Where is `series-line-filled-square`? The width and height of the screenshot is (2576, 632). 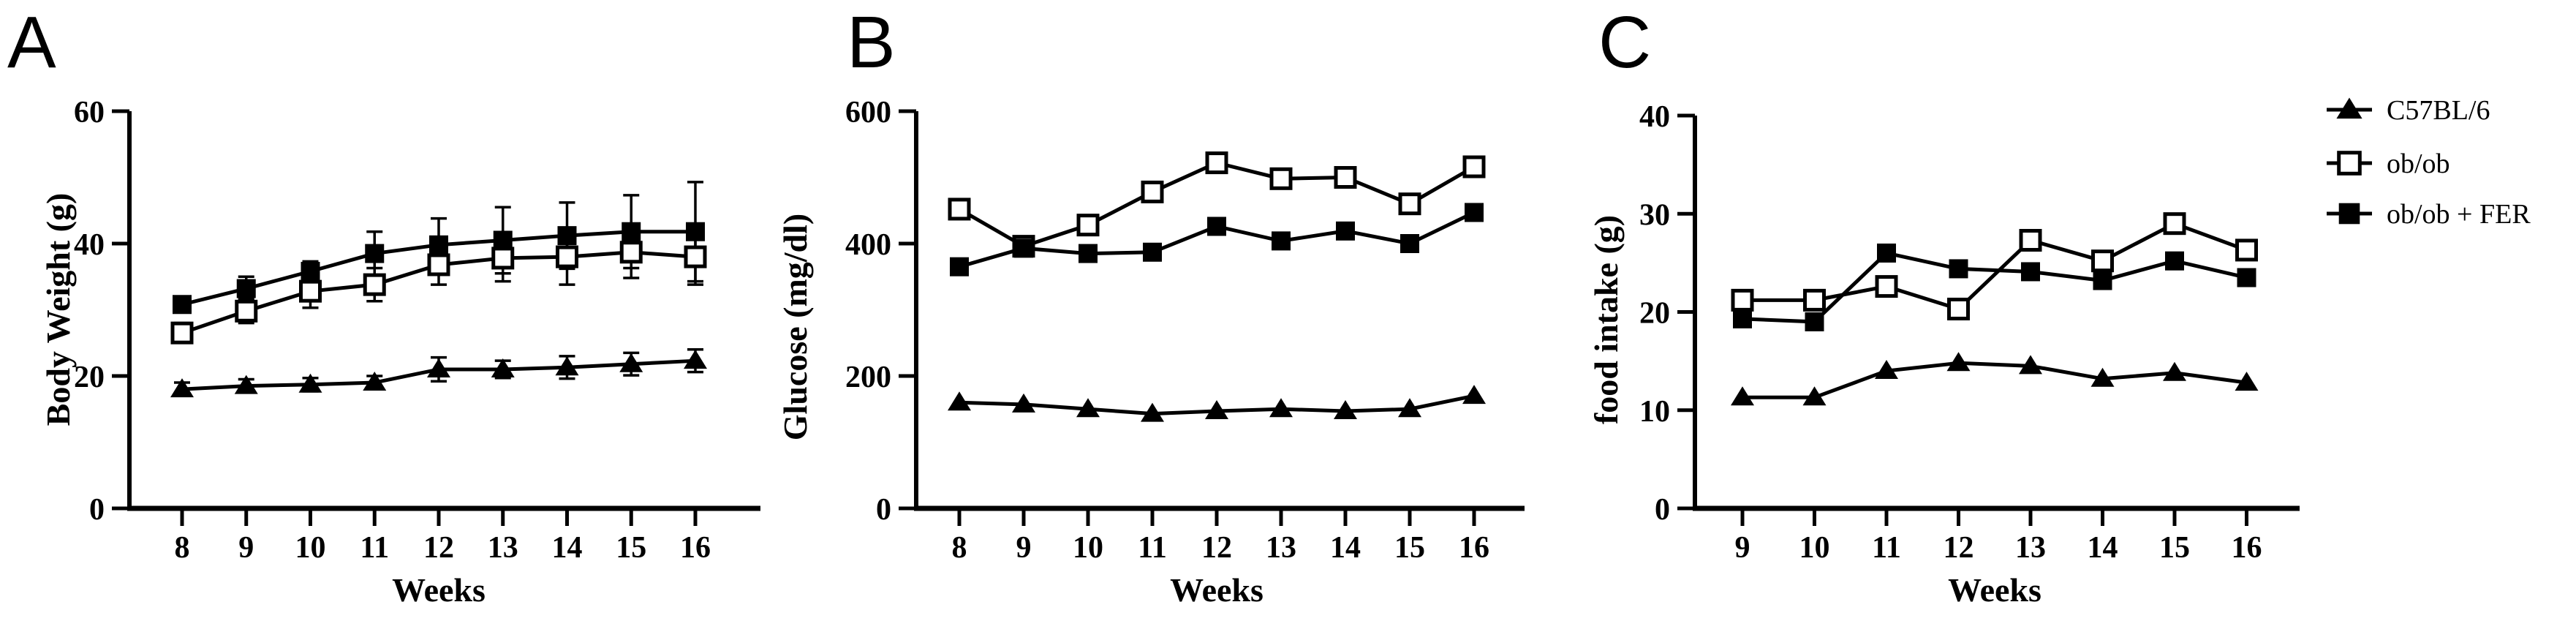 series-line-filled-square is located at coordinates (1995, 287).